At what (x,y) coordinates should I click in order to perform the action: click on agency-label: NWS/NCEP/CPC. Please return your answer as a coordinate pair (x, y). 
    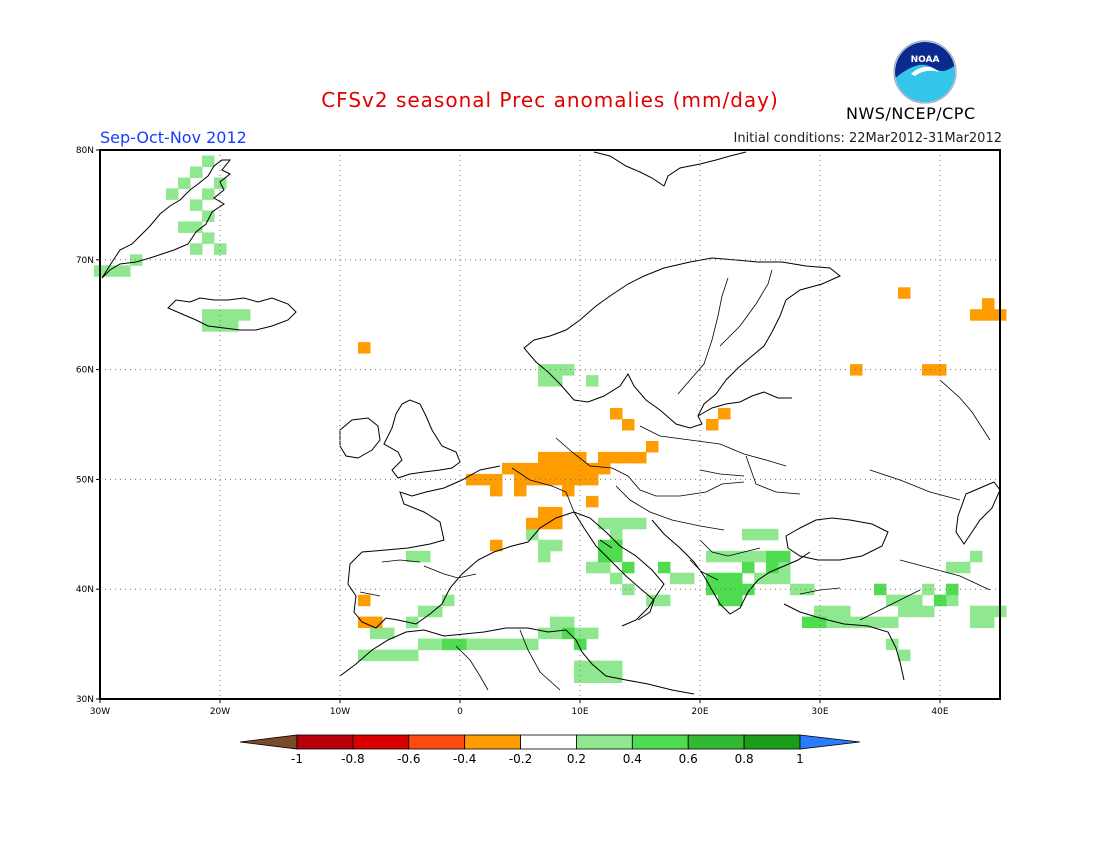
    Looking at the image, I should click on (911, 113).